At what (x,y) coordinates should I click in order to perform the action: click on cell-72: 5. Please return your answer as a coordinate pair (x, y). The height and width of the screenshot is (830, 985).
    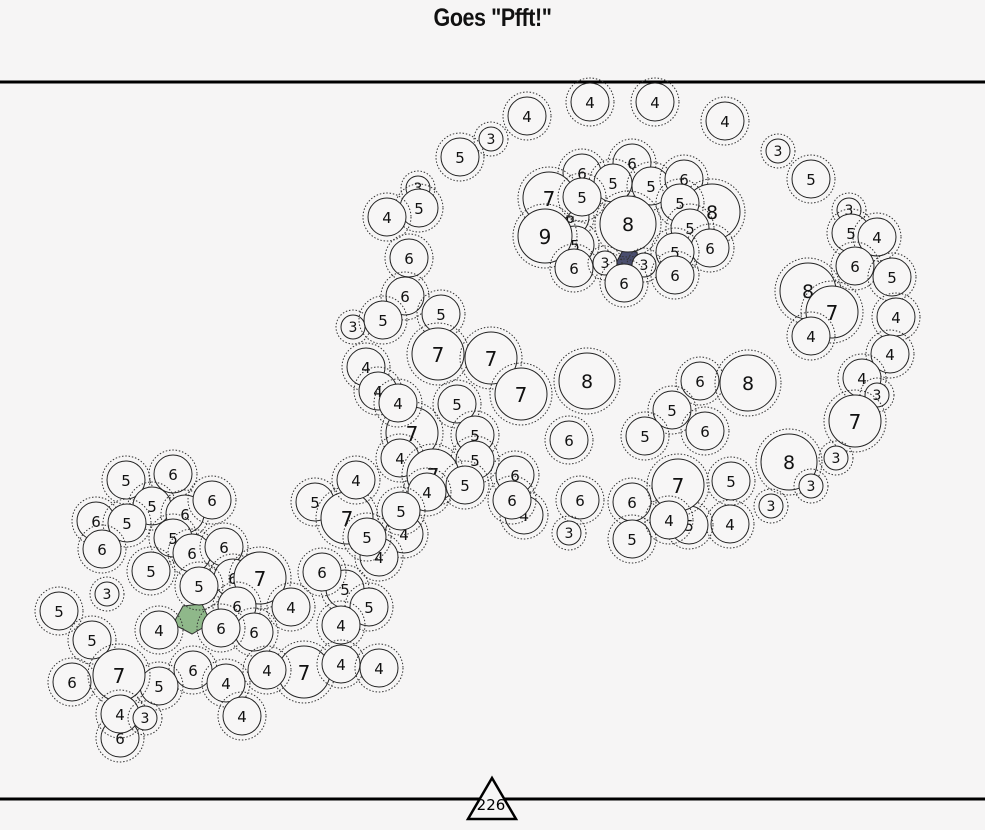
    Looking at the image, I should click on (465, 485).